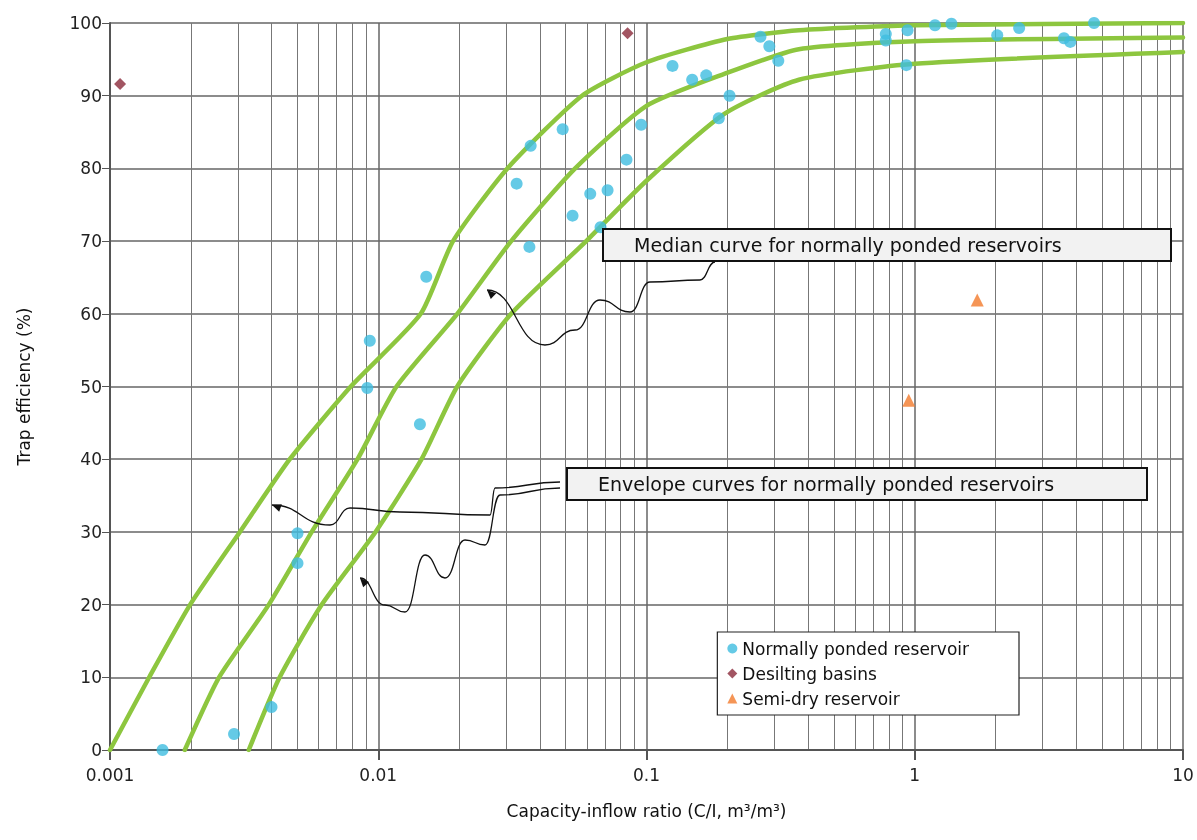 The image size is (1197, 840). What do you see at coordinates (810, 673) in the screenshot?
I see `legend-label: Desilting basins` at bounding box center [810, 673].